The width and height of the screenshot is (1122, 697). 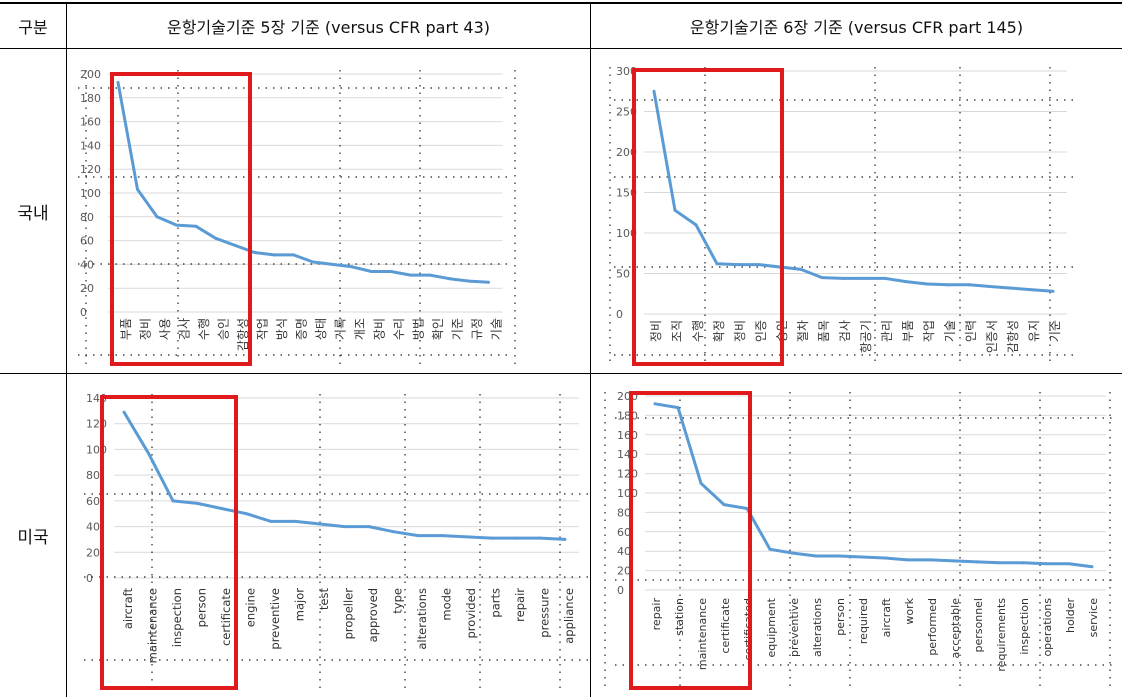 What do you see at coordinates (561, 373) in the screenshot?
I see `table-row-rule` at bounding box center [561, 373].